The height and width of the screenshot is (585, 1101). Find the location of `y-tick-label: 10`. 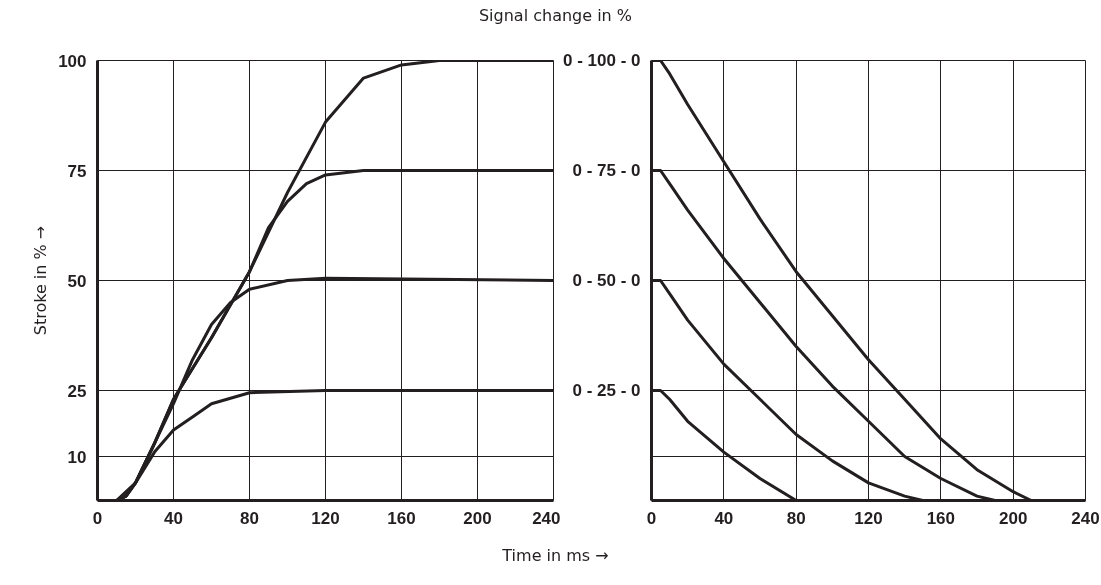

y-tick-label: 10 is located at coordinates (77, 457).